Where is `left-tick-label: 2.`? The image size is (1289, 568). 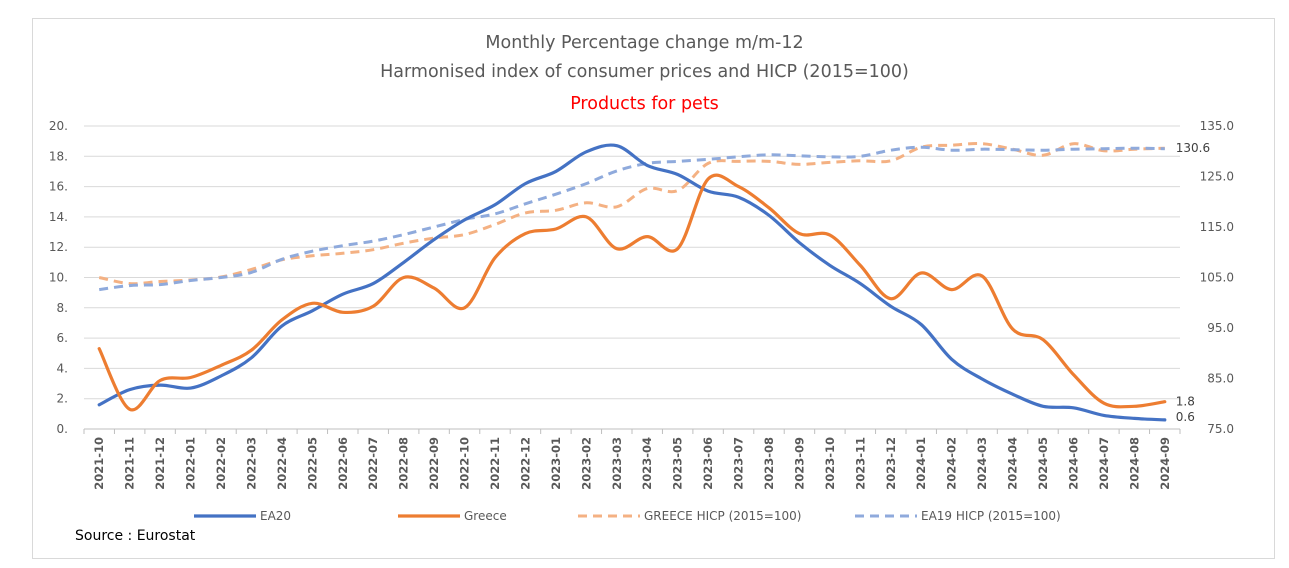
left-tick-label: 2. is located at coordinates (62, 399).